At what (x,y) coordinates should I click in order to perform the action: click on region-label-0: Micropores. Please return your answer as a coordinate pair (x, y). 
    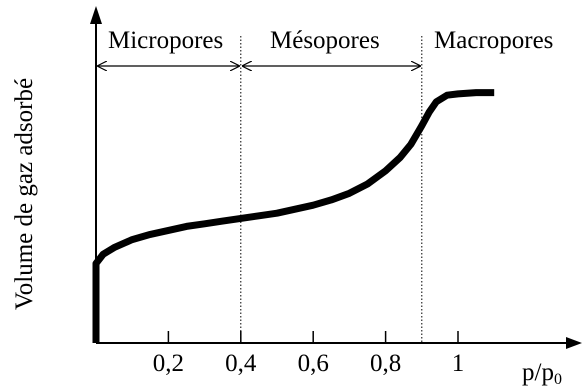
    Looking at the image, I should click on (165, 40).